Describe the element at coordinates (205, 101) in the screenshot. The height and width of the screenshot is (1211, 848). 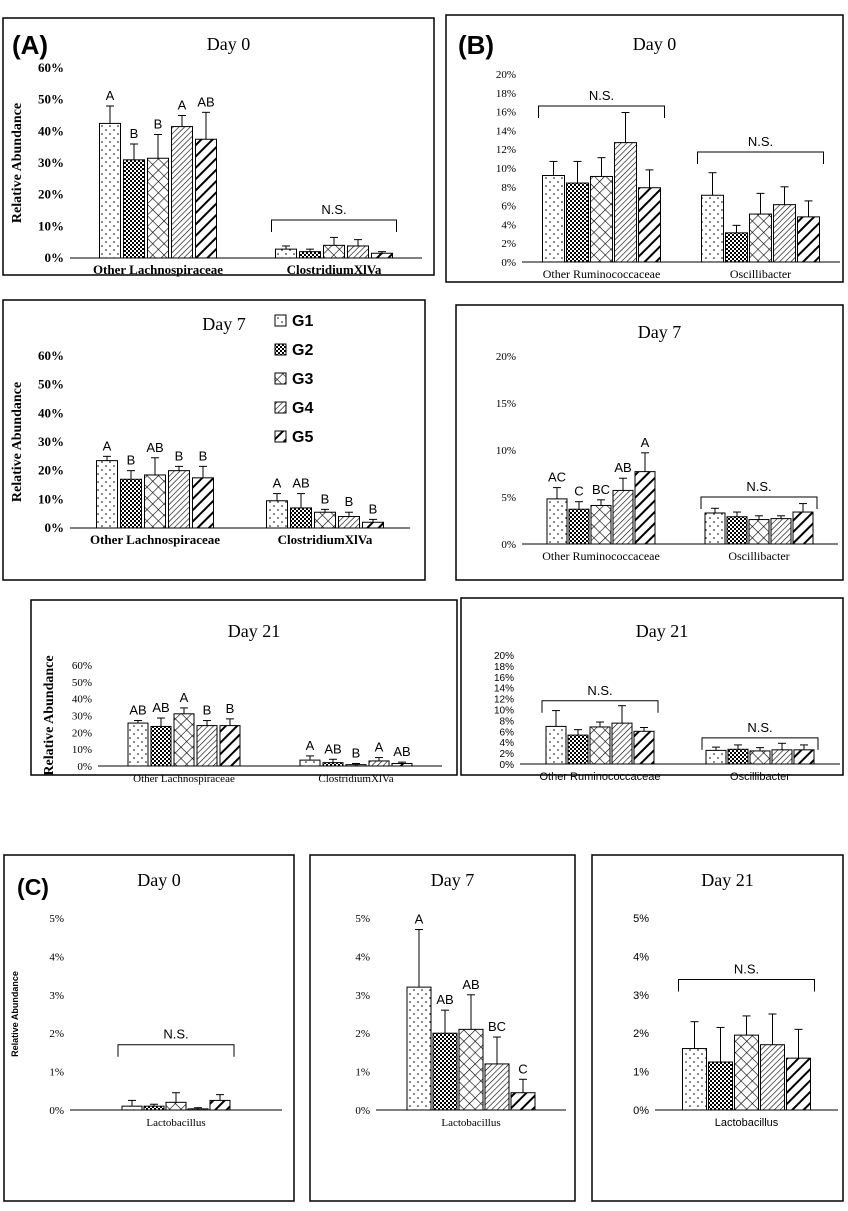
I see `significance-letter: AB` at that location.